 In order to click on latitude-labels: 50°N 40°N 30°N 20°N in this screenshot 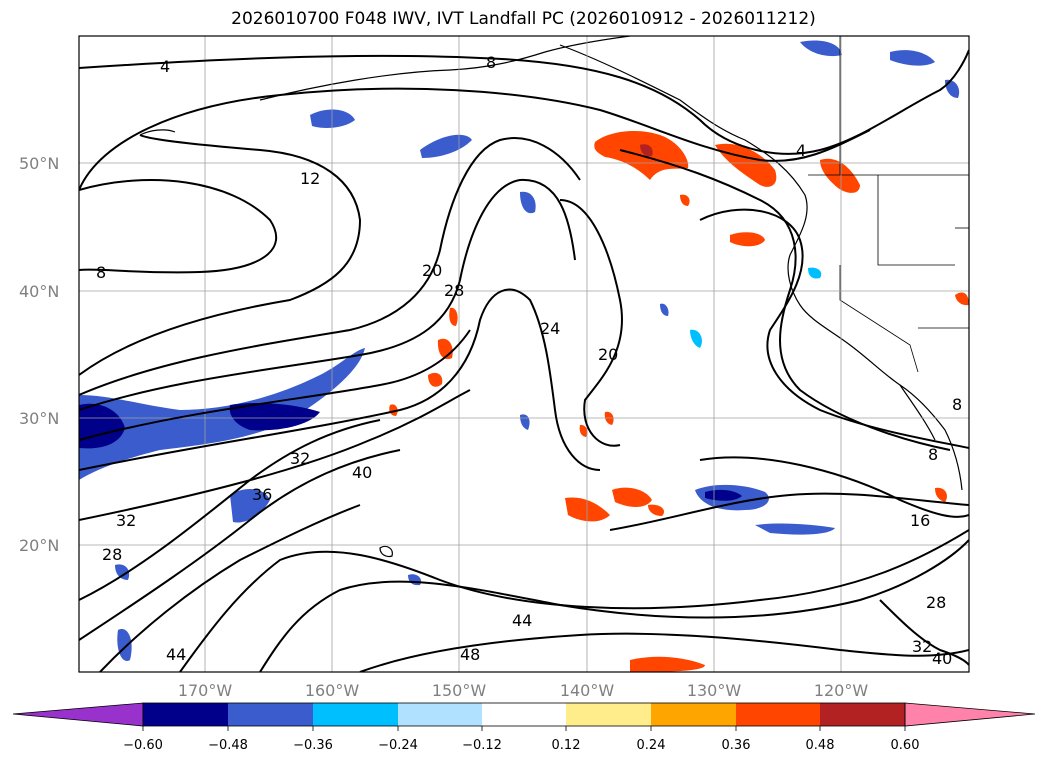, I will do `click(39, 354)`.